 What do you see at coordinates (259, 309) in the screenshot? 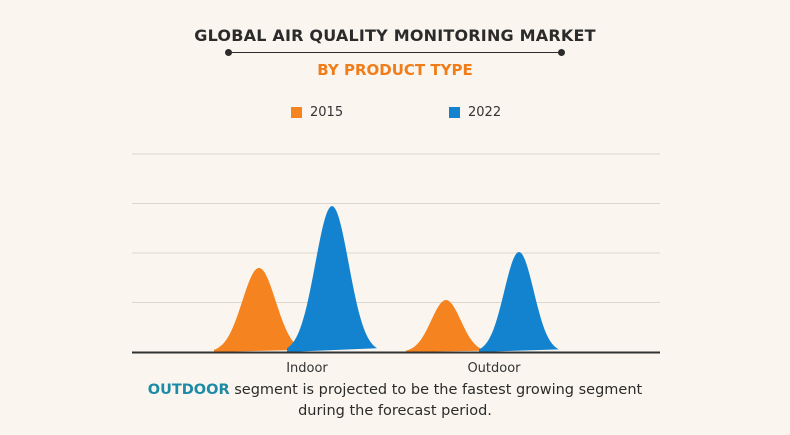
I see `peak-2015-indoor` at bounding box center [259, 309].